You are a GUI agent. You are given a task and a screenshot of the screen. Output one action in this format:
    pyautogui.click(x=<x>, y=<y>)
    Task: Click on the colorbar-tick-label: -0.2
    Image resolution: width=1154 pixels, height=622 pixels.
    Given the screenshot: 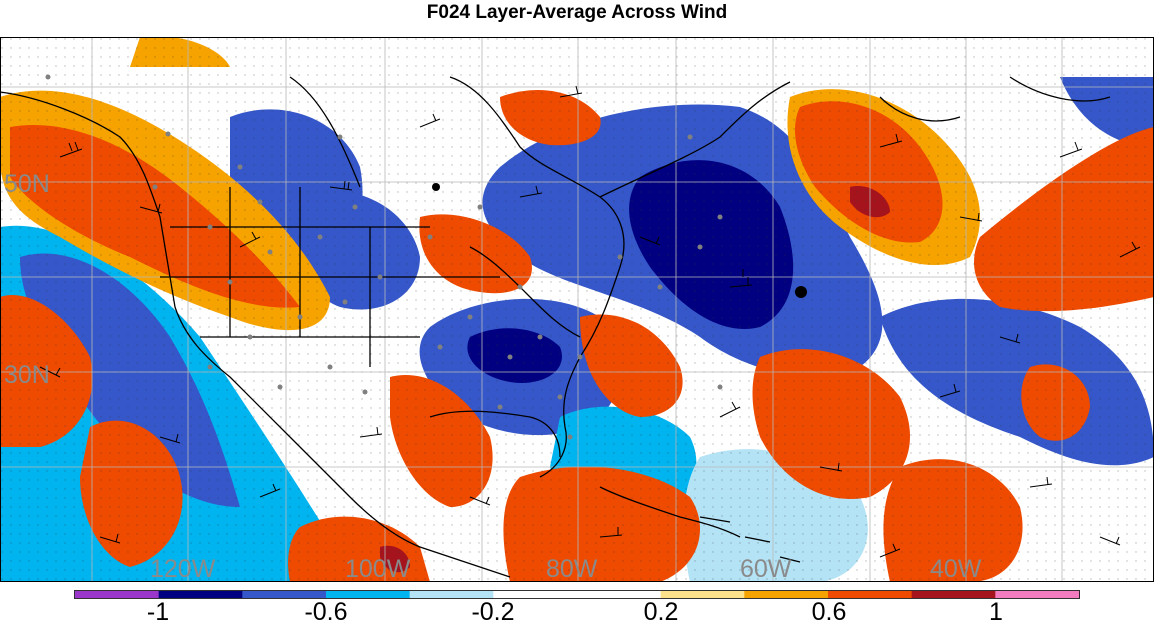 What is the action you would take?
    pyautogui.click(x=492, y=610)
    